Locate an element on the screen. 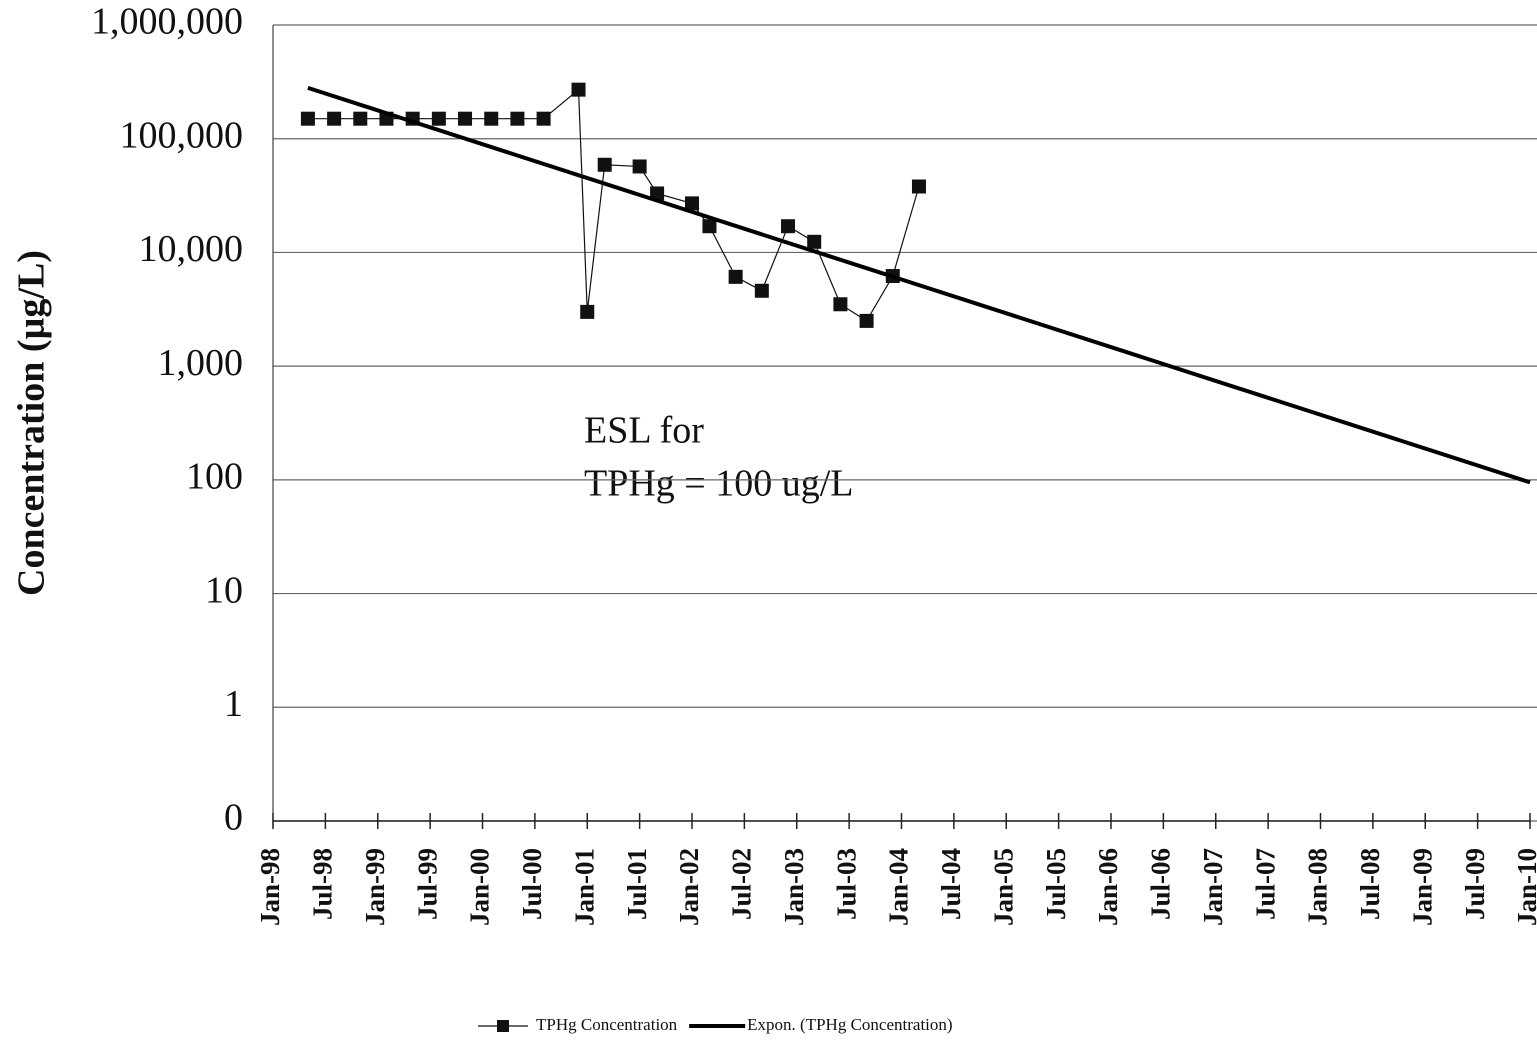  y-tick-label: 10,000 is located at coordinates (191, 249).